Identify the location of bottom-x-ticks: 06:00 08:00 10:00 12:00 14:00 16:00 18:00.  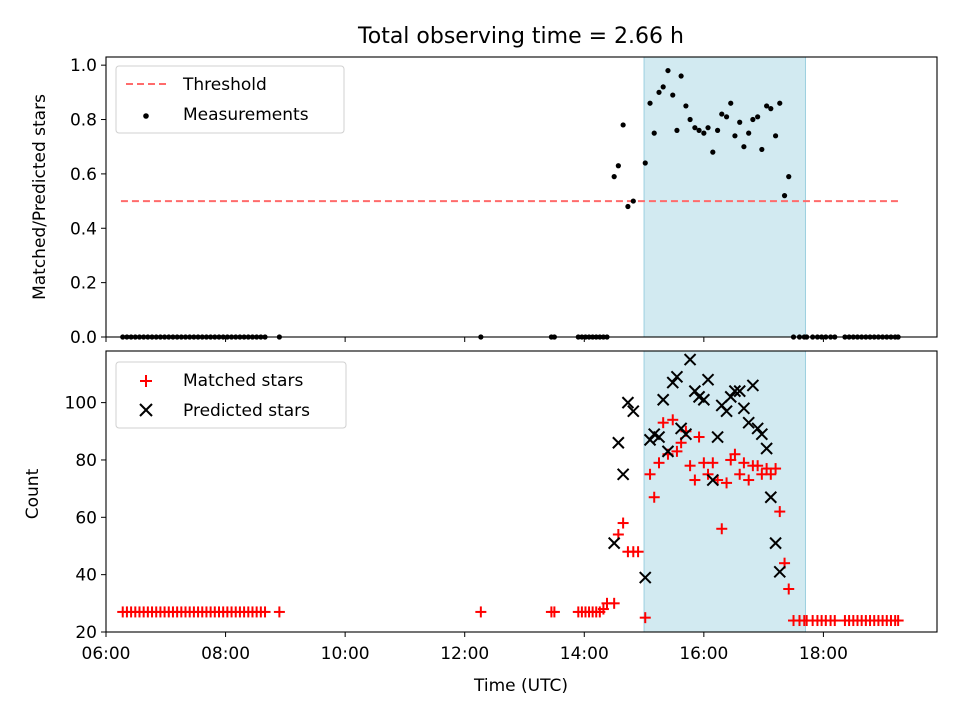
(465, 648).